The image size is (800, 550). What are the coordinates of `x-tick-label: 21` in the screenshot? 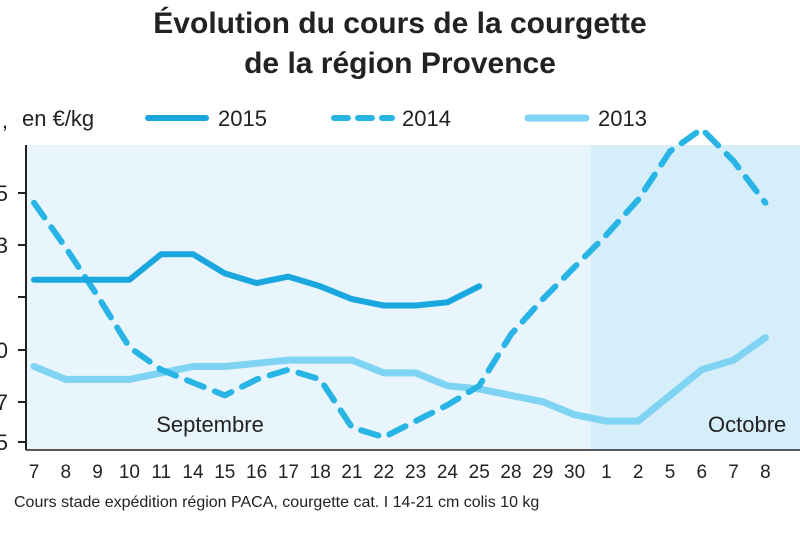 It's located at (351, 472).